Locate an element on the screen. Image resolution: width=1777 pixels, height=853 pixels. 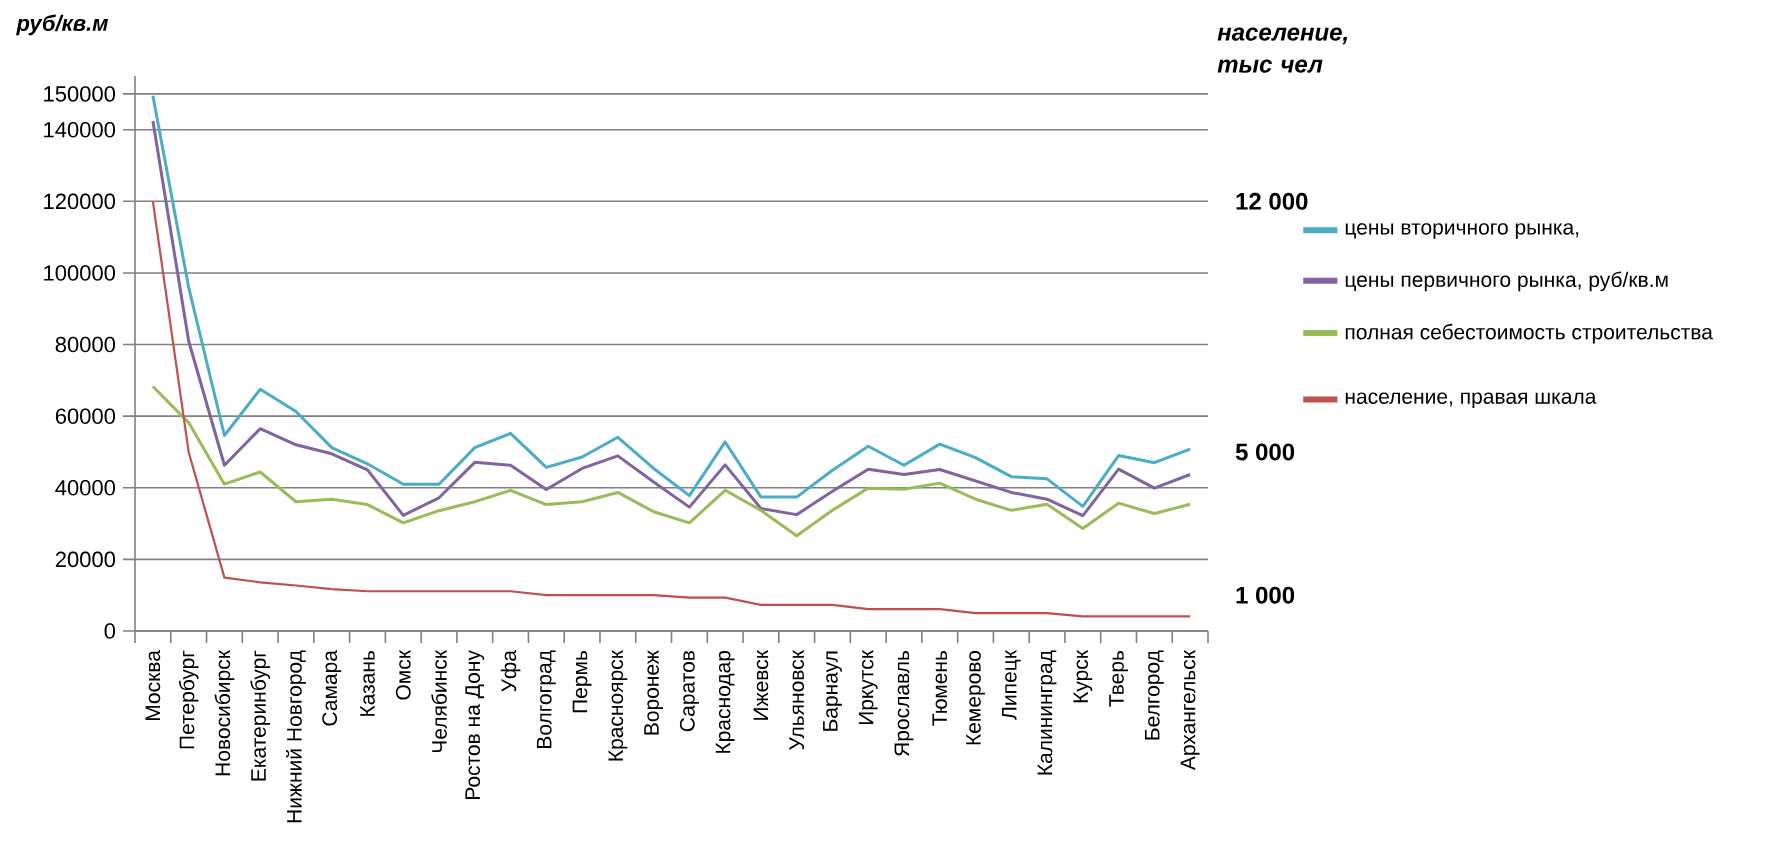
x-tick-label: Челябинск is located at coordinates (439, 701).